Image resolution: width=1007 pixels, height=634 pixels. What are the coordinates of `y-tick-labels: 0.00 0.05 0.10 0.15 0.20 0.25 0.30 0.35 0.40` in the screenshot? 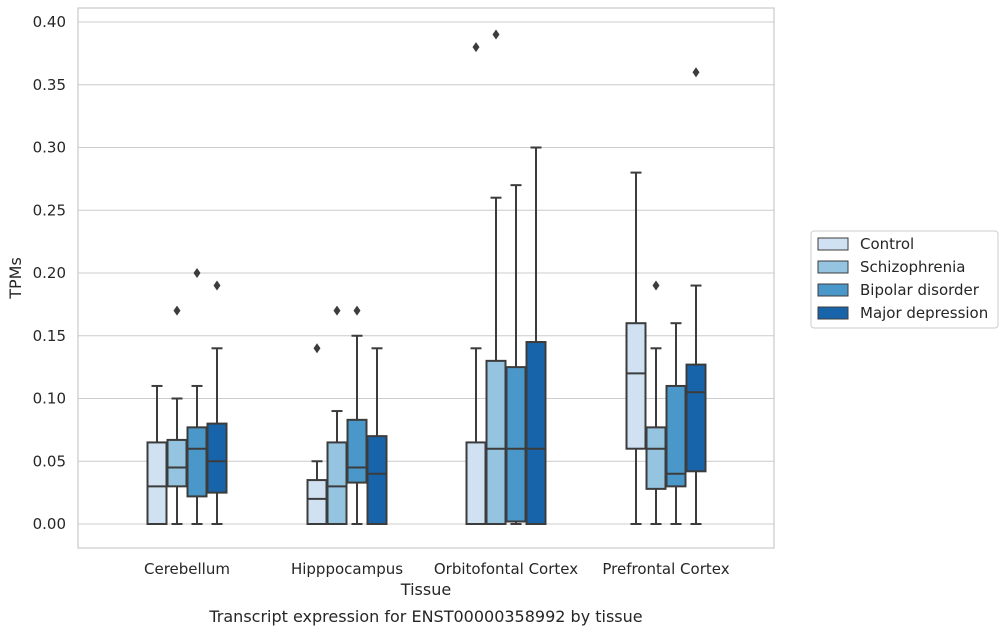 It's located at (49, 273).